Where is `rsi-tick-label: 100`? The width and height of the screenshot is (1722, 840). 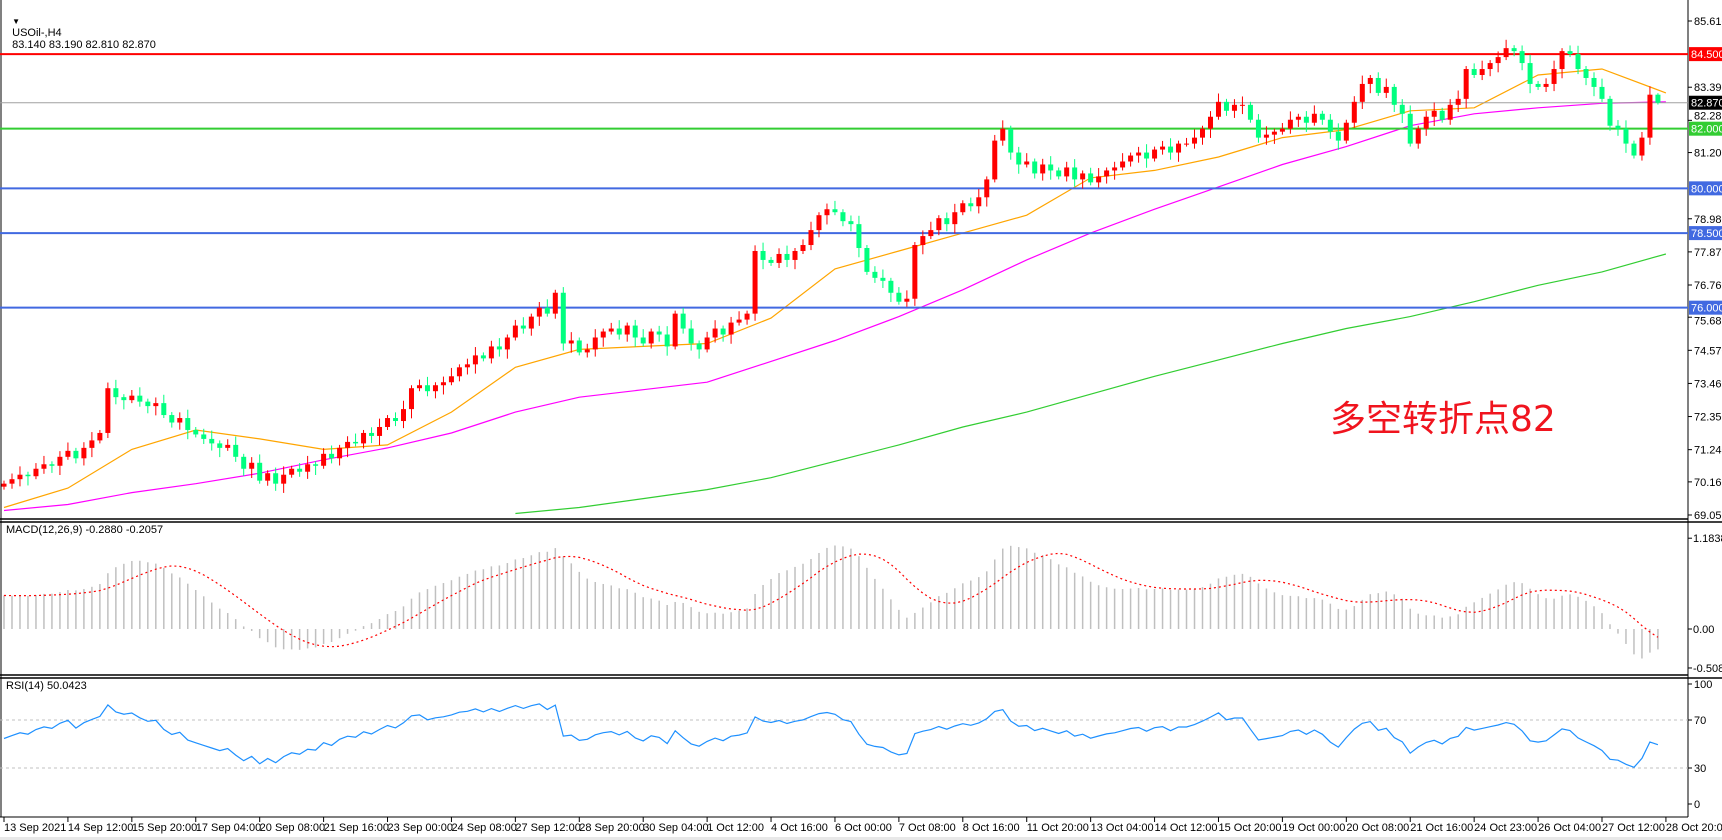 rsi-tick-label: 100 is located at coordinates (1703, 685).